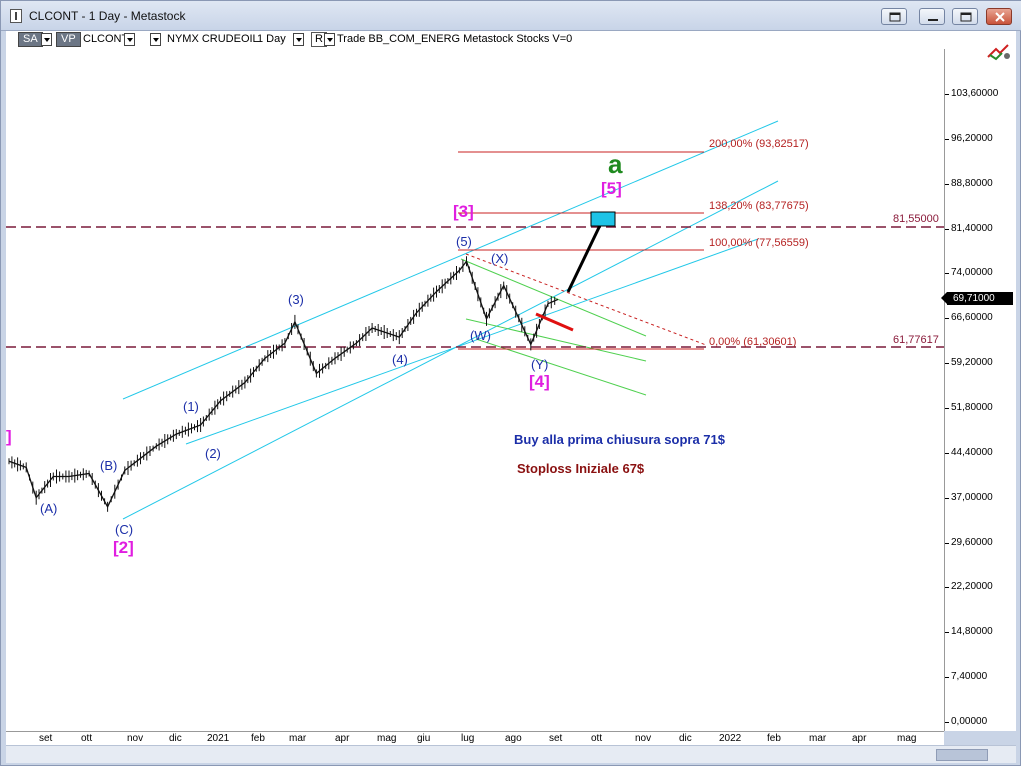 Image resolution: width=1021 pixels, height=766 pixels. I want to click on price-tick-label: 0,00000, so click(966, 721).